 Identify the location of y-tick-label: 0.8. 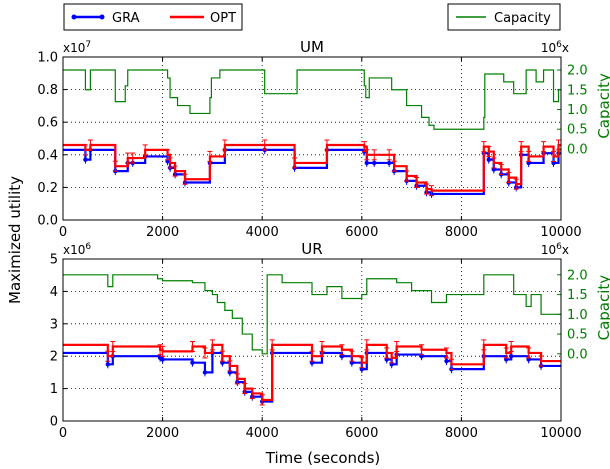
(47, 90).